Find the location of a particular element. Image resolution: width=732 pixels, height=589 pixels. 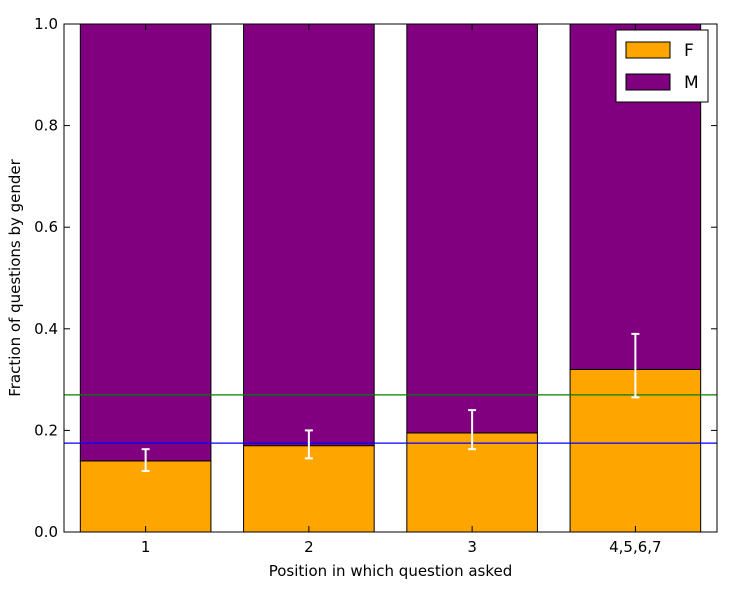

y-tick-labels: 0.0 0.2 0.4 0.6 0.8 1.0 is located at coordinates (46, 278).